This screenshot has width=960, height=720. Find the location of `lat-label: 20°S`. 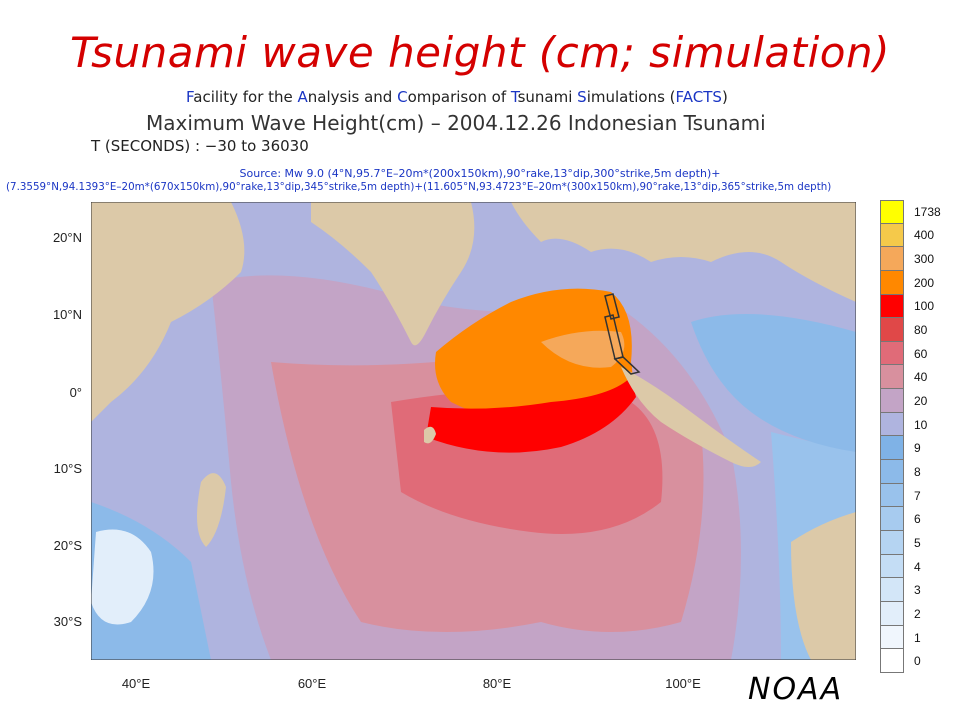

lat-label: 20°S is located at coordinates (67, 545).